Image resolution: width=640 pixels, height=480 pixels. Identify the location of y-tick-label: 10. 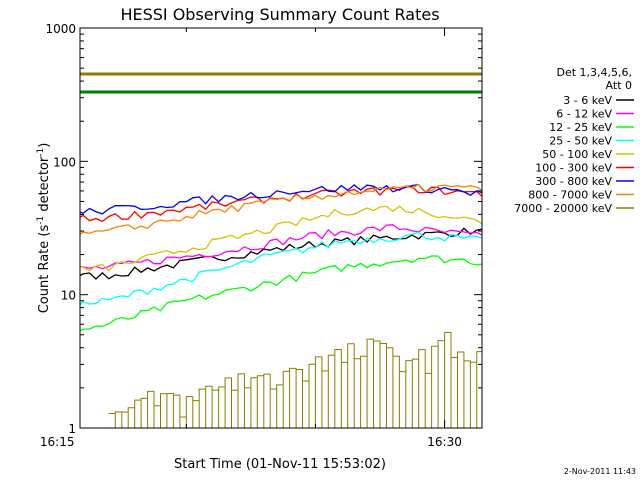
(68, 296).